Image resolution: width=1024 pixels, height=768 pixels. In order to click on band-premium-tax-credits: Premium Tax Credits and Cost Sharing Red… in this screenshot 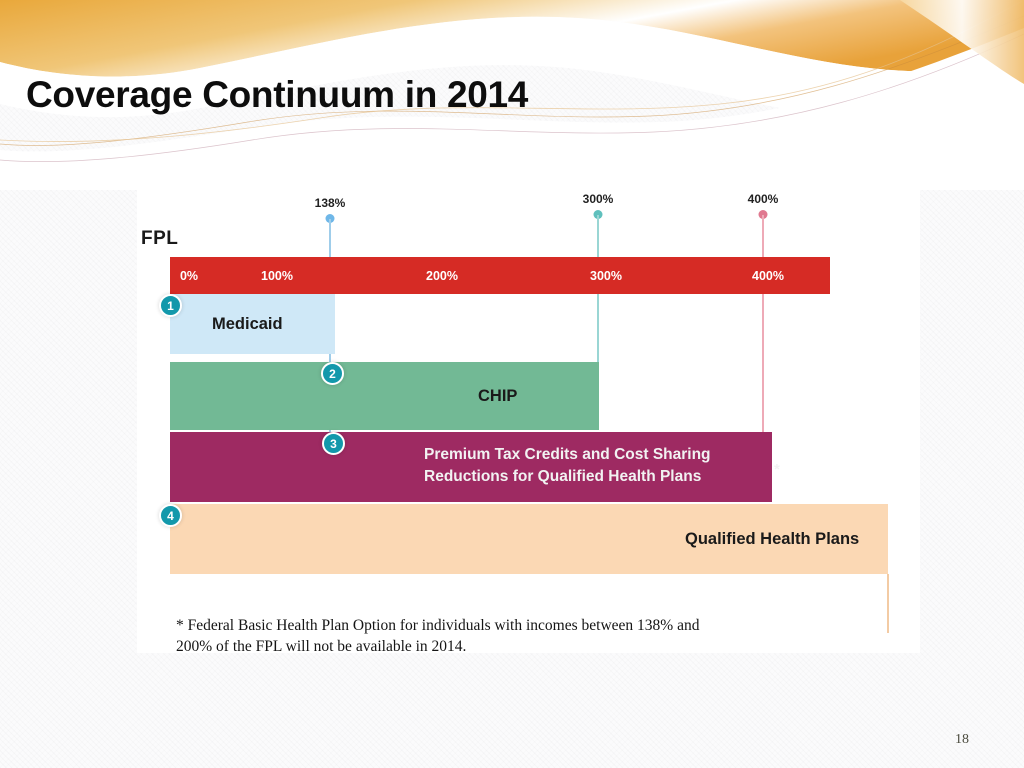, I will do `click(475, 467)`.